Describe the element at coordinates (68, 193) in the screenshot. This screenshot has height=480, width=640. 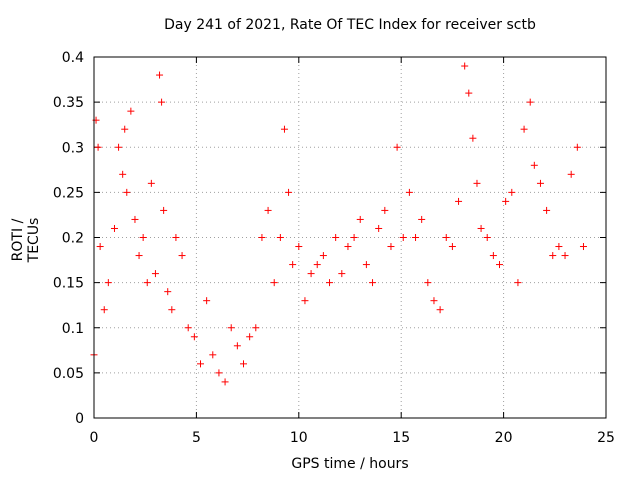
I see `y-tick-label: 0.25` at that location.